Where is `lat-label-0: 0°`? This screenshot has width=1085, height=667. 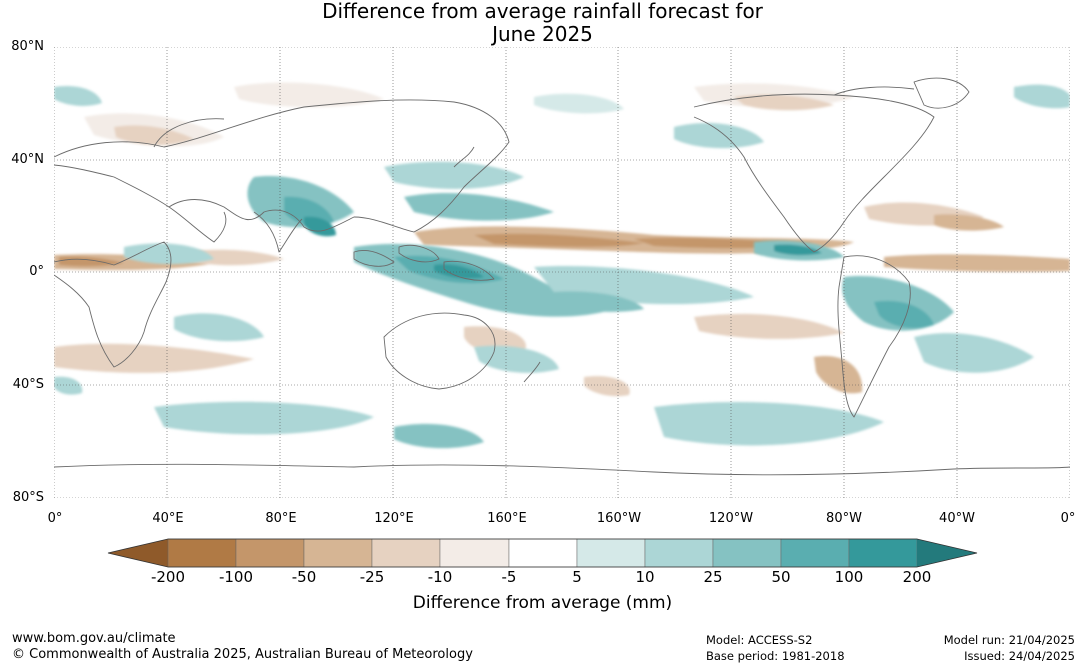 lat-label-0: 0° is located at coordinates (36, 271).